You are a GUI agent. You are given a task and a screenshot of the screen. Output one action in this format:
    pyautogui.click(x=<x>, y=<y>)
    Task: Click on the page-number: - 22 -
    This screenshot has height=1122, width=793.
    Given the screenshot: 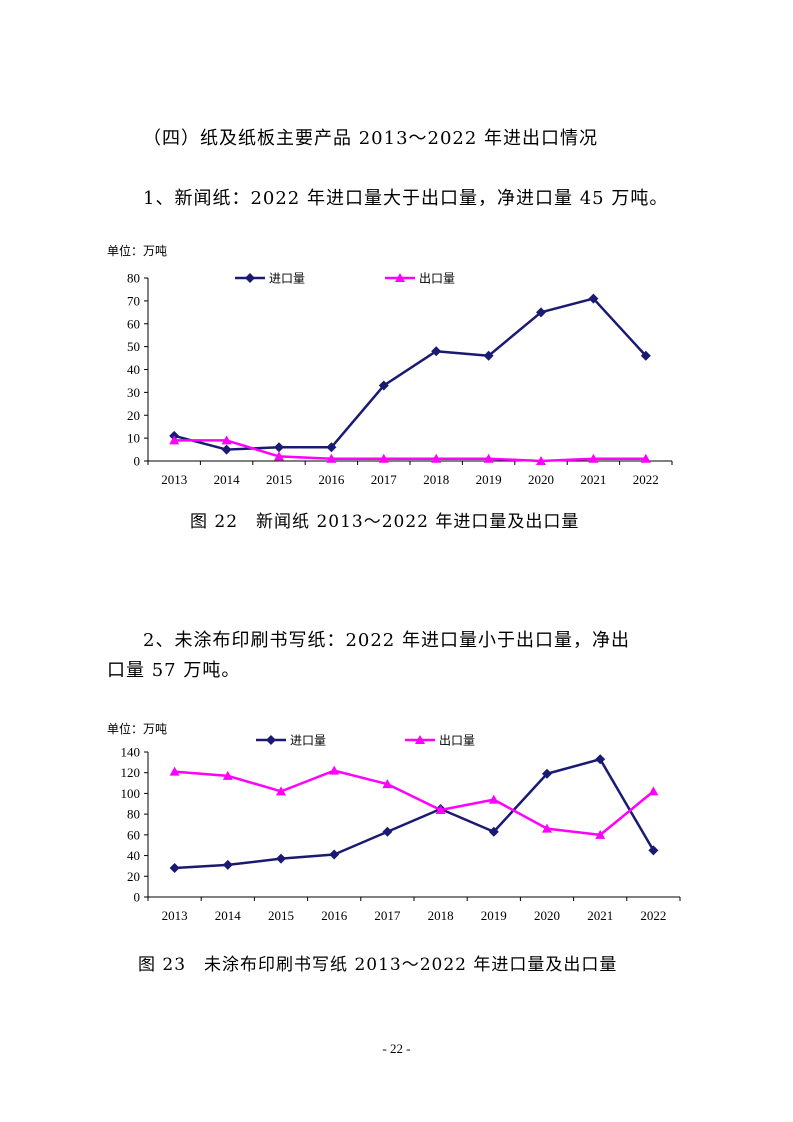 What is the action you would take?
    pyautogui.click(x=396, y=1048)
    